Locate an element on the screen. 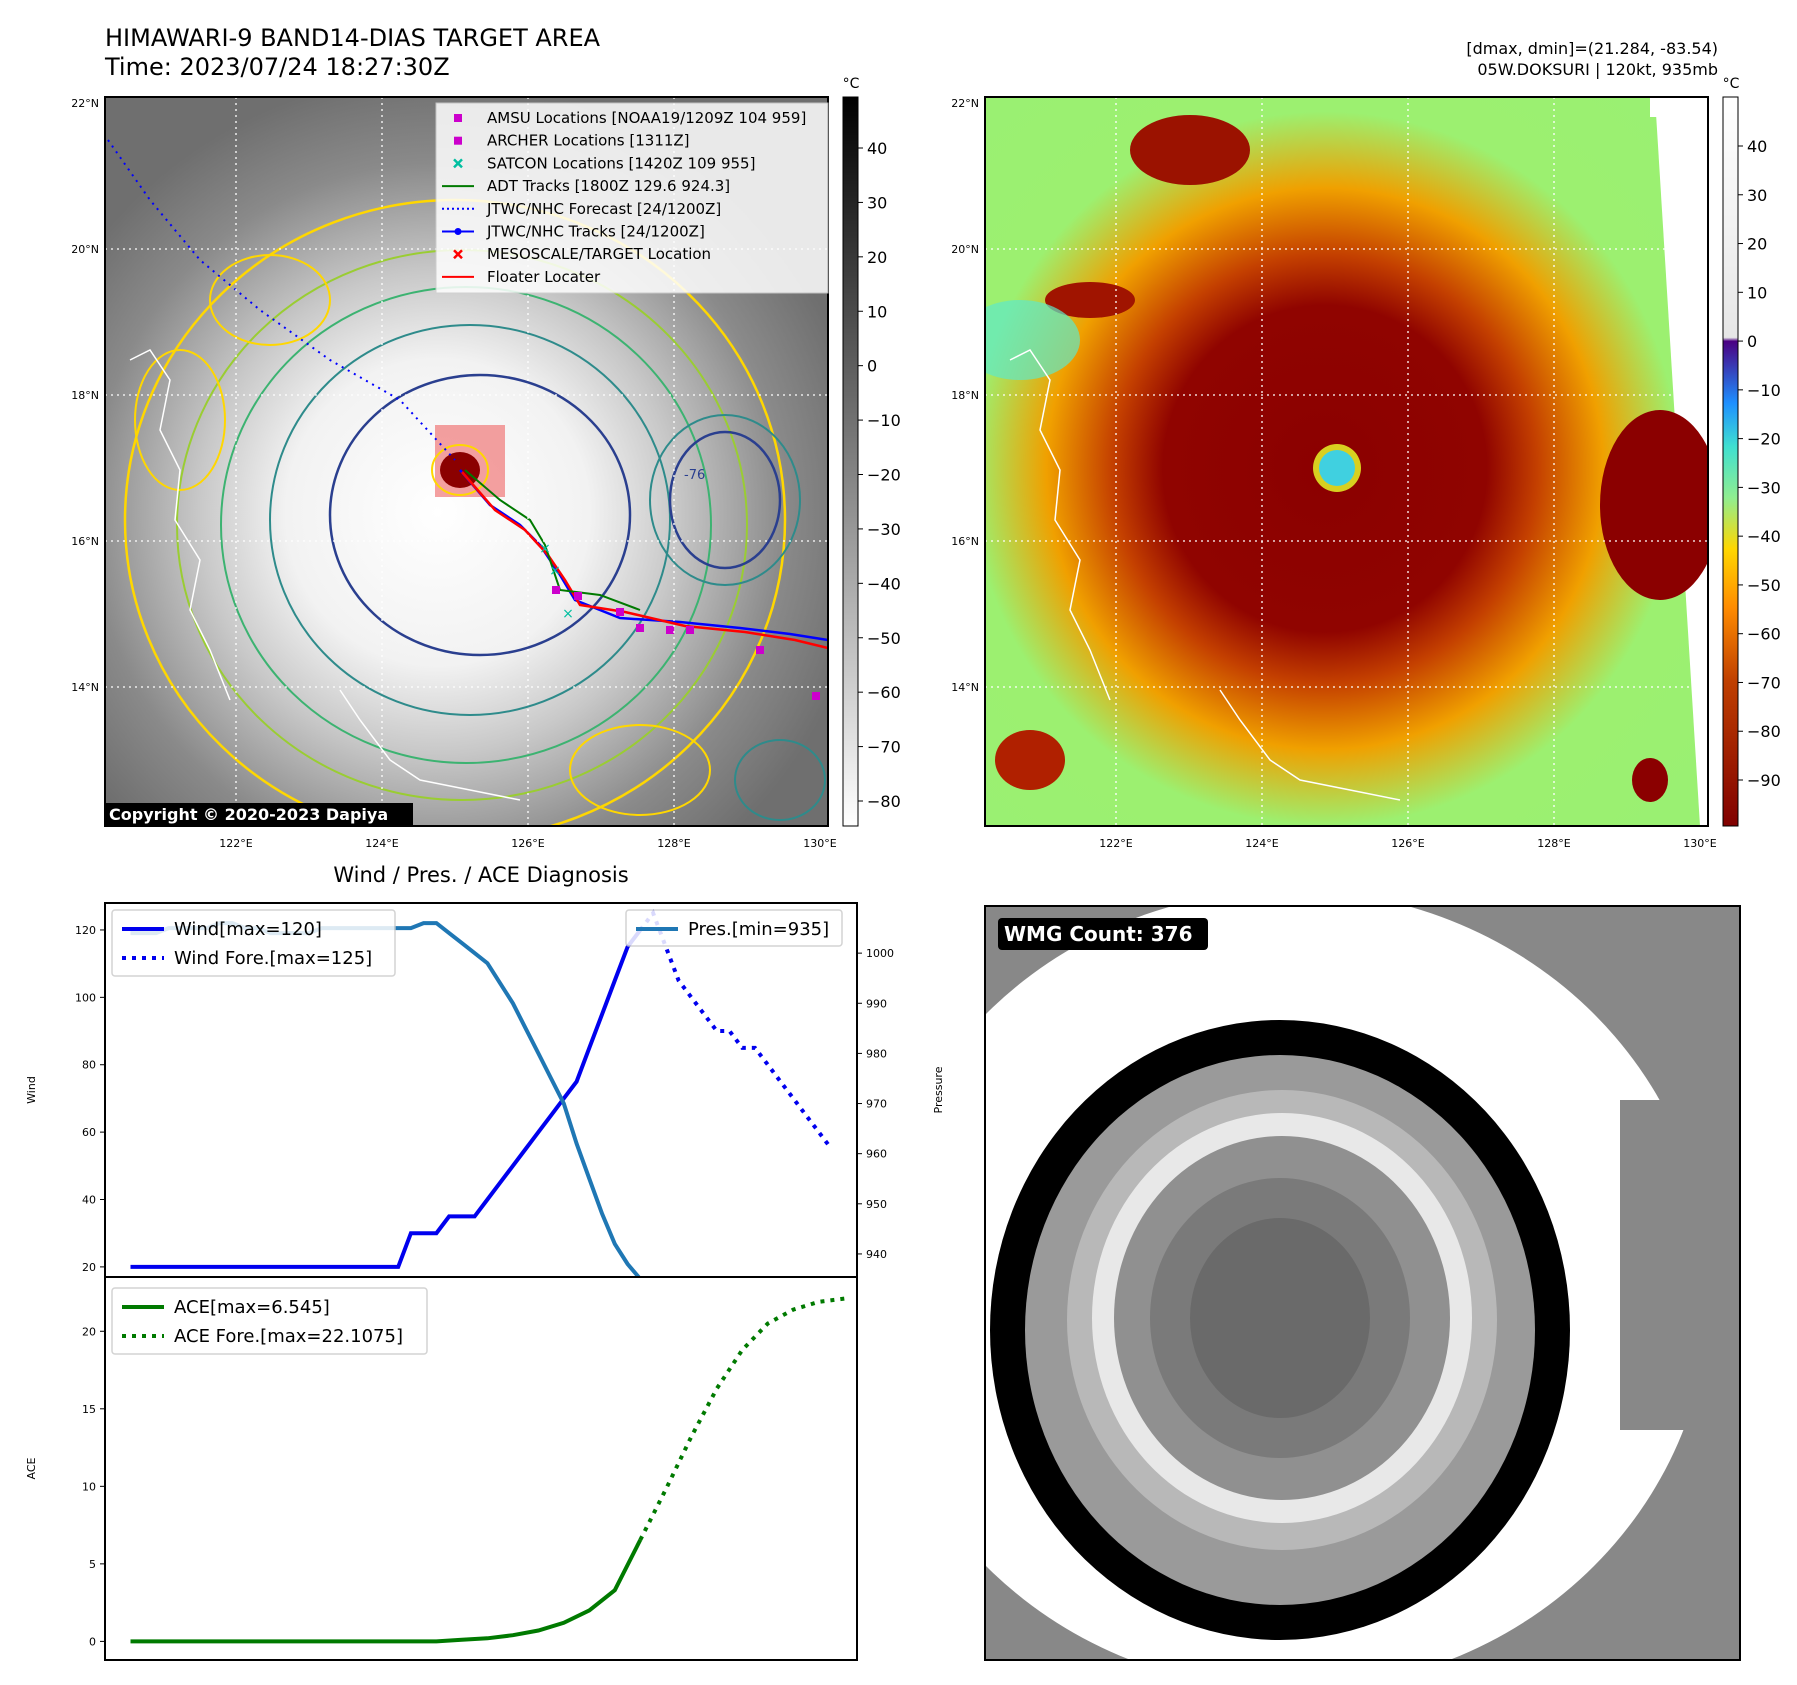 The image size is (1797, 1685). y-right-tick-label: 950 is located at coordinates (876, 1204).